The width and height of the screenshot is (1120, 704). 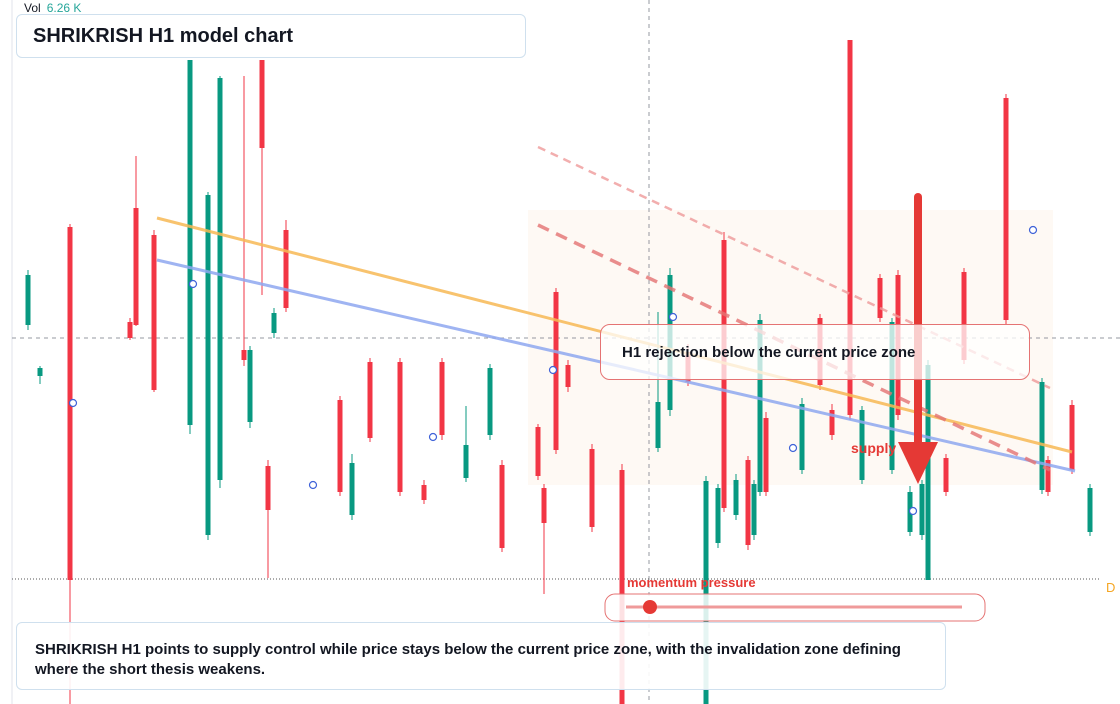 I want to click on momentum-label: momentum pressure, so click(x=691, y=582).